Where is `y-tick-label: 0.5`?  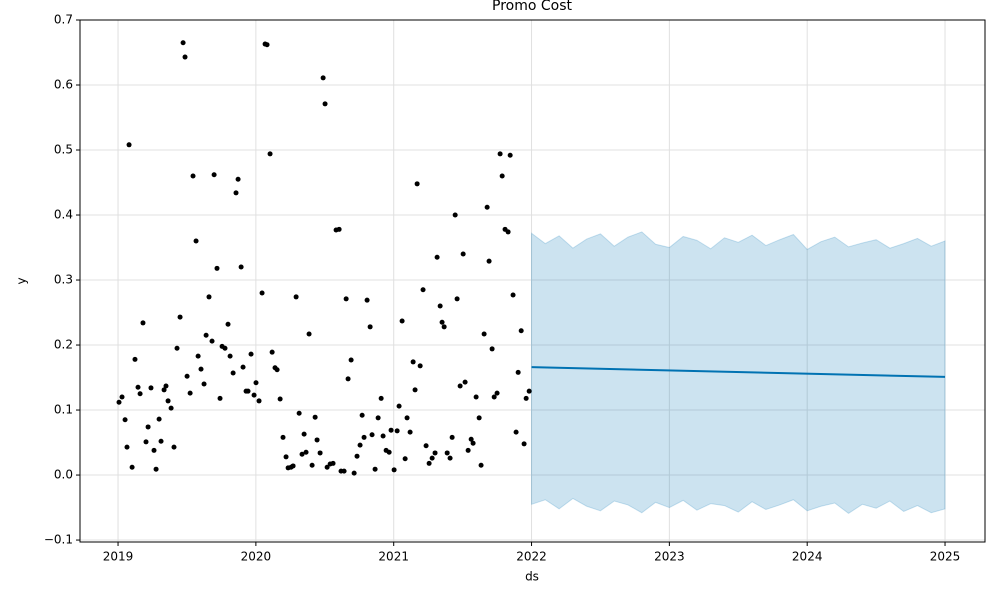 y-tick-label: 0.5 is located at coordinates (63, 150).